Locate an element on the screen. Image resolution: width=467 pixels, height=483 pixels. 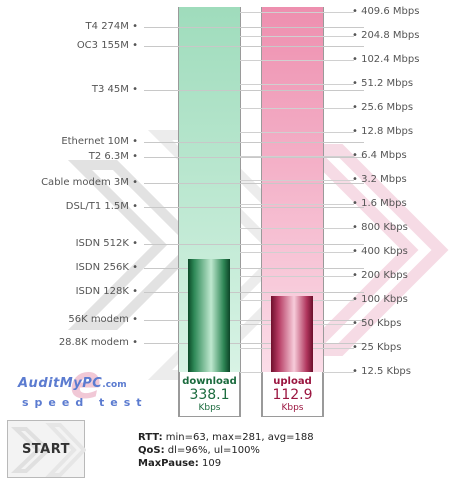
right-scale-label: • 51.2 Mbps is located at coordinates (382, 84).